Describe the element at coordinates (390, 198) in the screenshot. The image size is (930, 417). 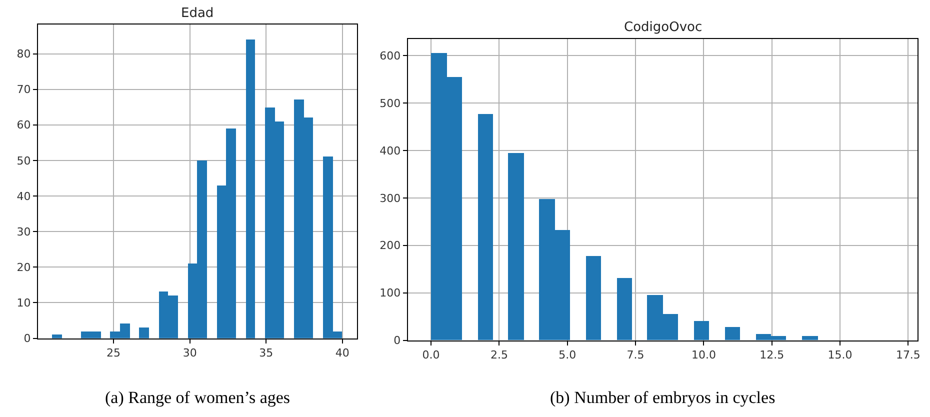
I see `y-tick-label: 300` at that location.